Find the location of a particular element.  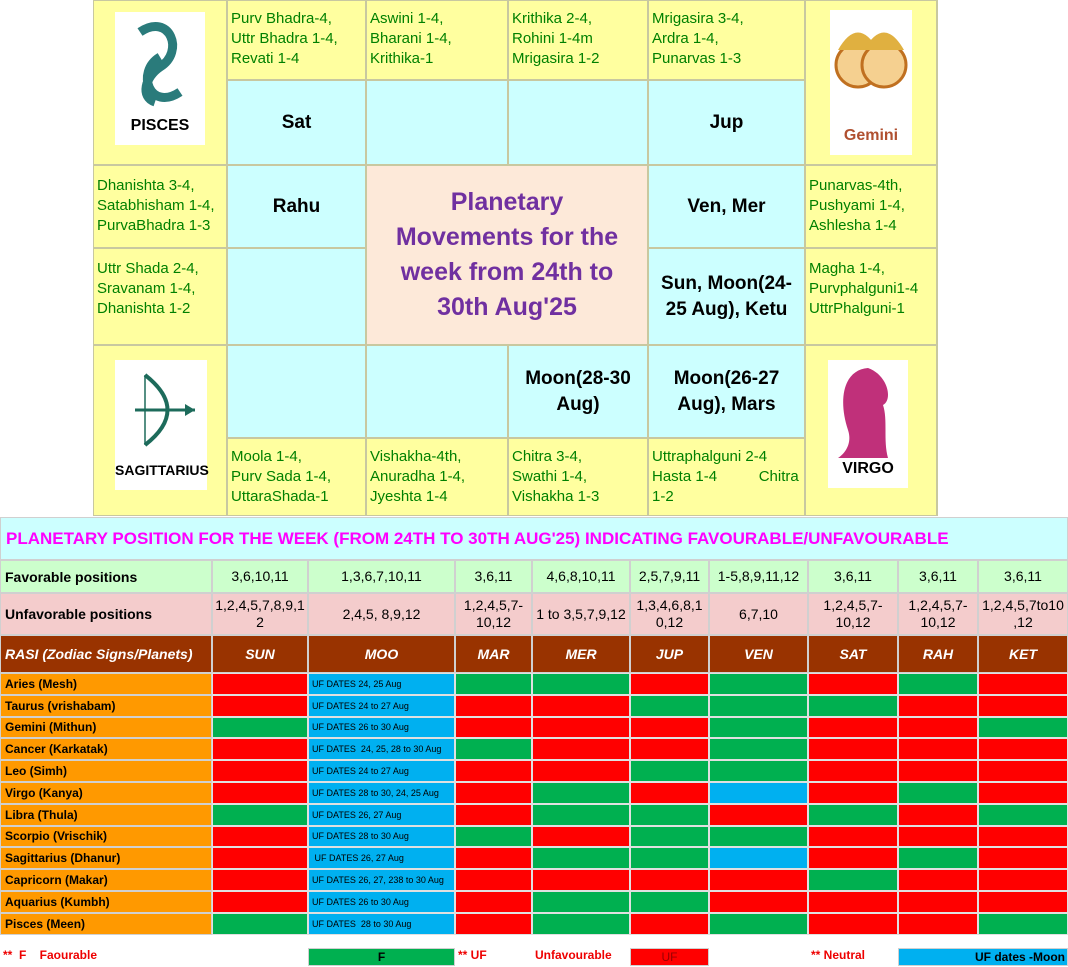

nakshatra-text: Ardra 1-4, is located at coordinates (685, 38).